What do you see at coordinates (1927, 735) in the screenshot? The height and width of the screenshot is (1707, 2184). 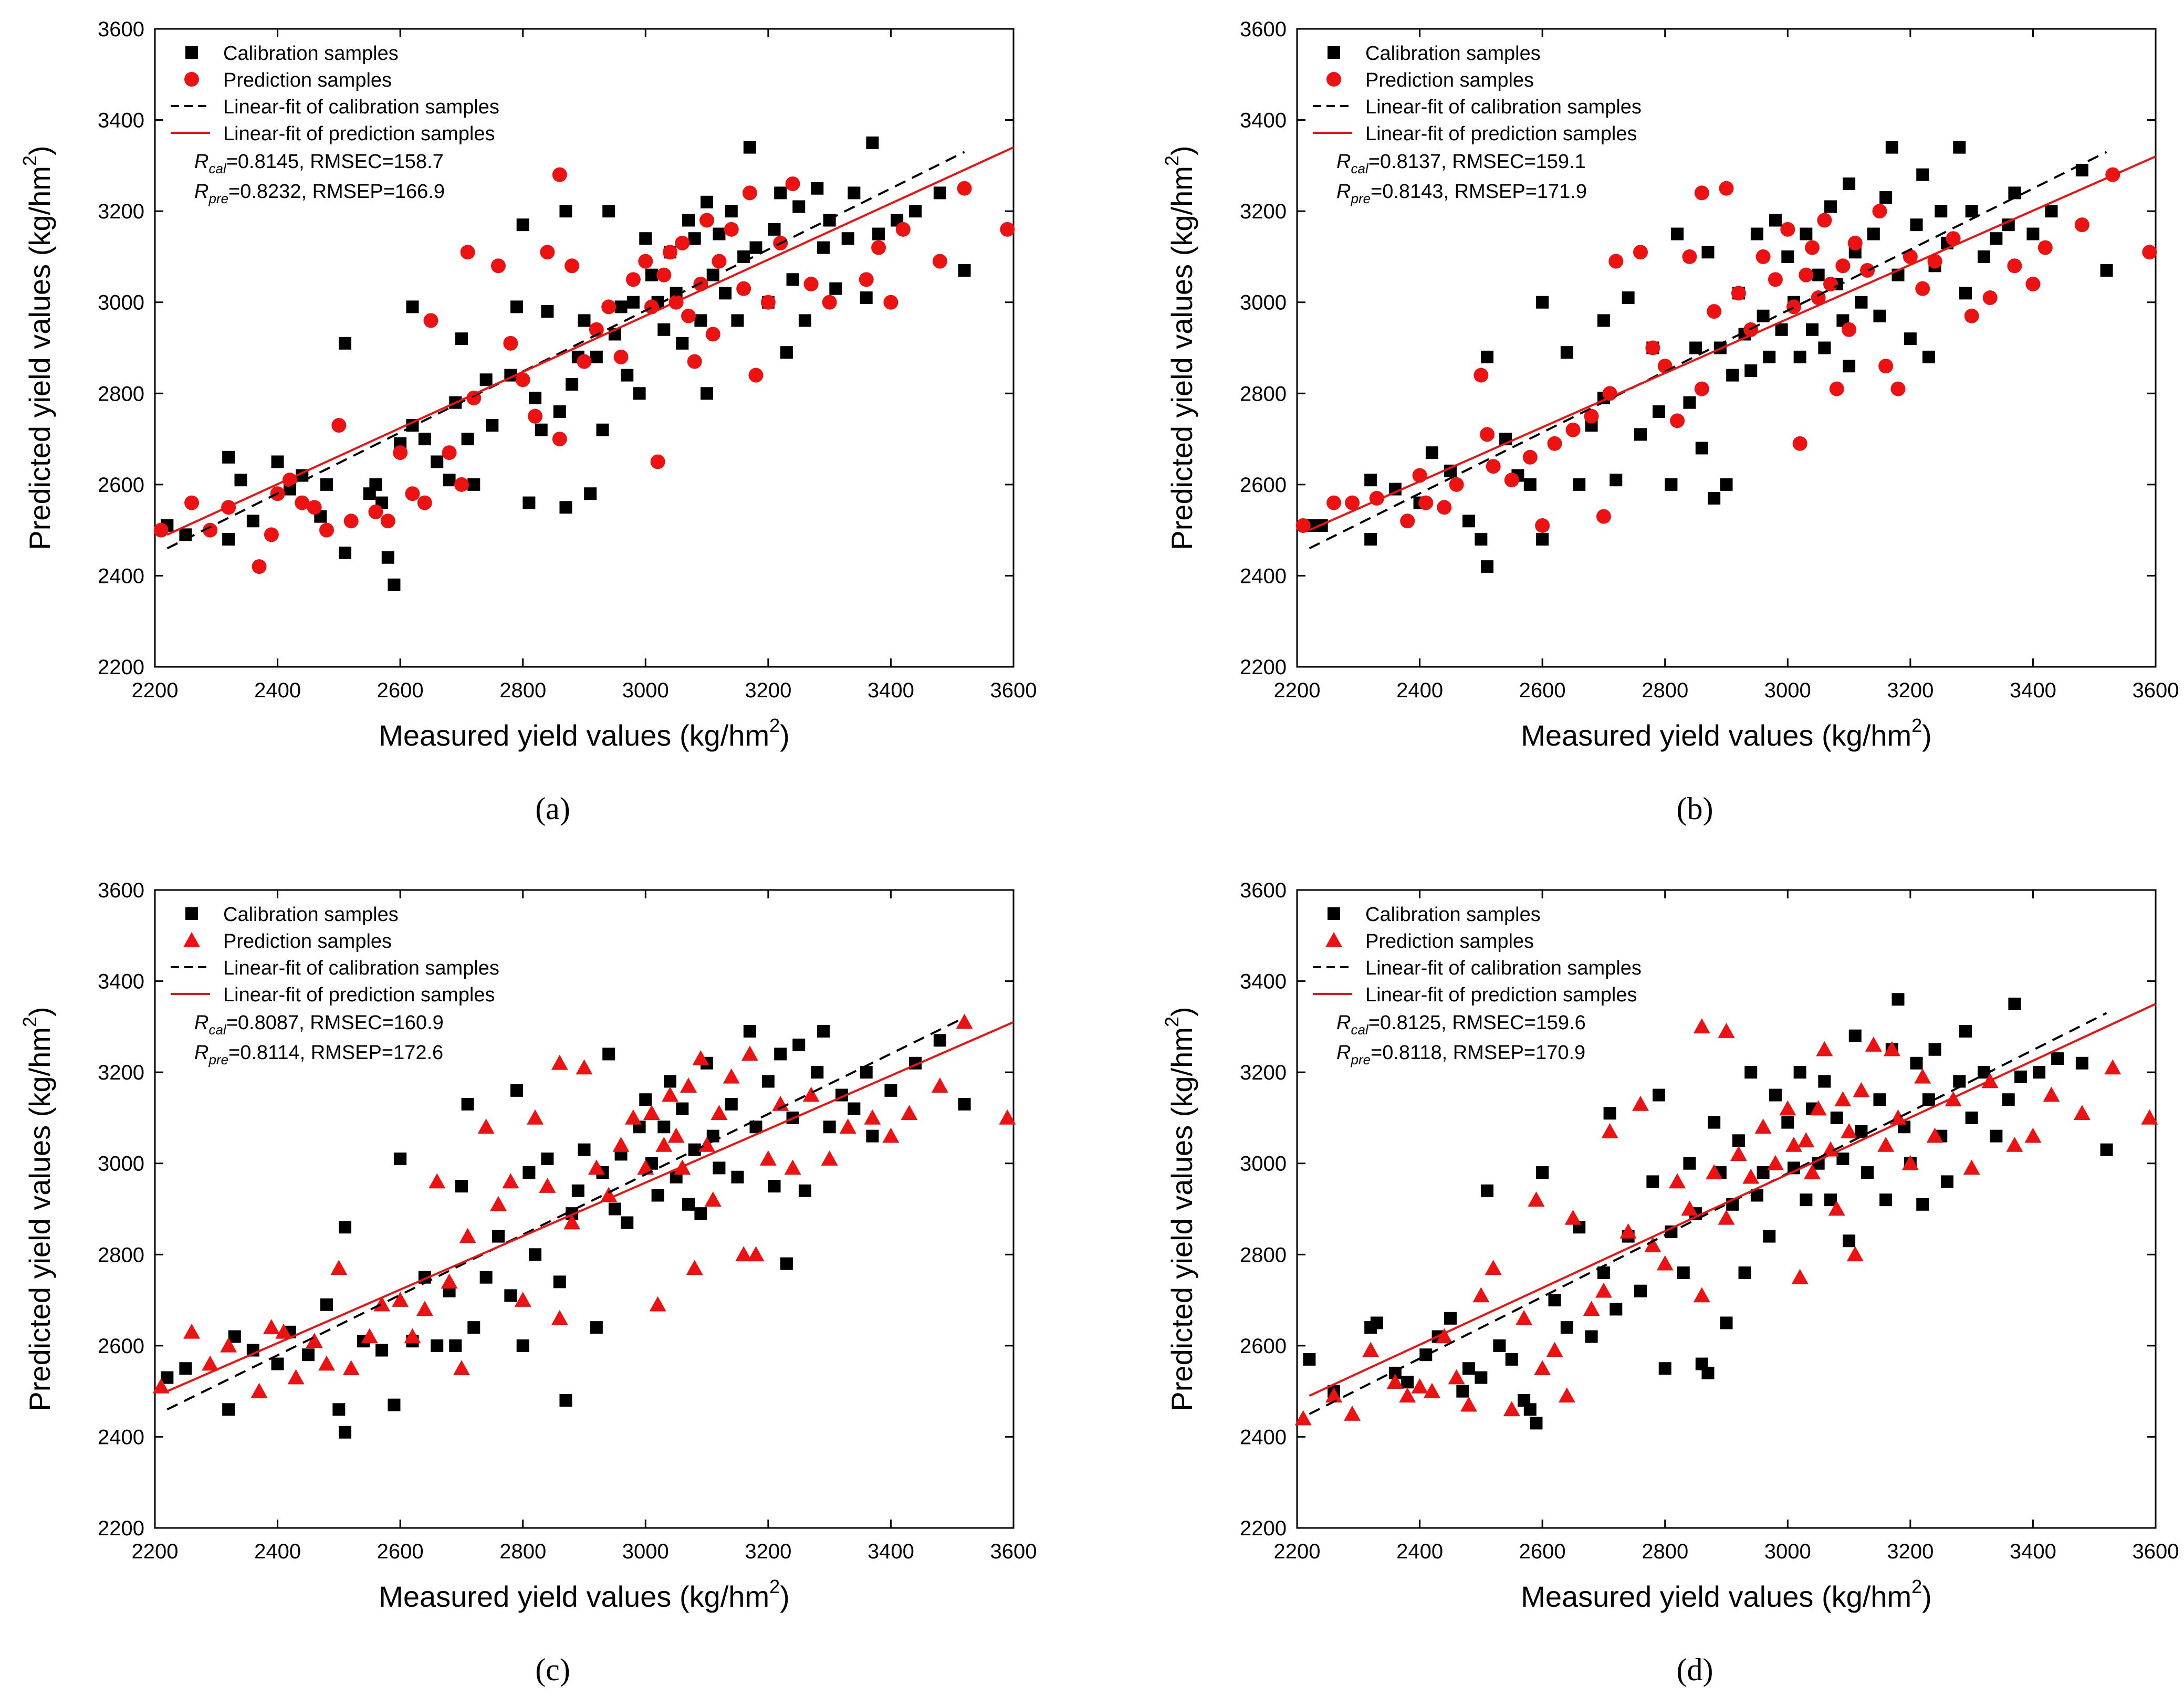 I see `x-axis-title-end: )` at bounding box center [1927, 735].